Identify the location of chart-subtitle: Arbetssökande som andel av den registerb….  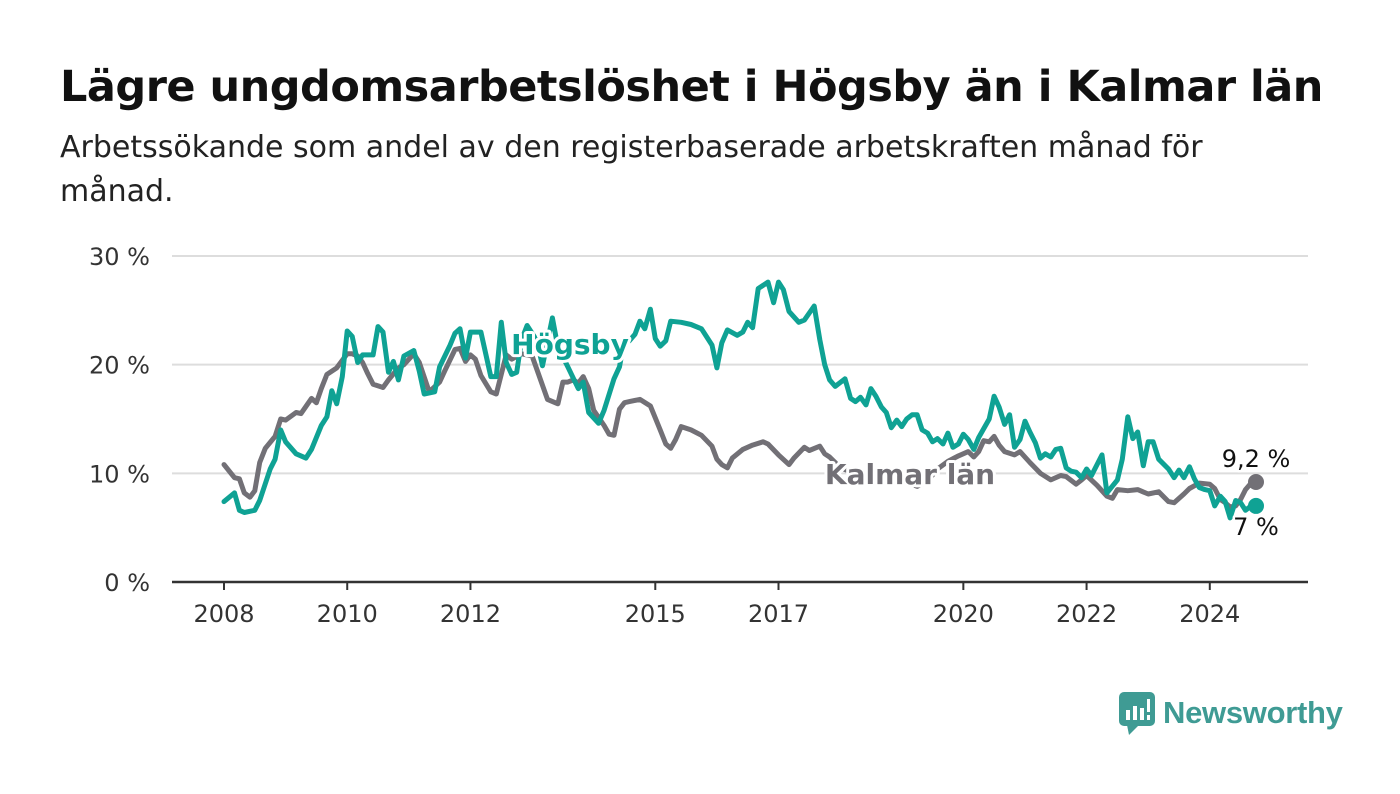
(631, 169).